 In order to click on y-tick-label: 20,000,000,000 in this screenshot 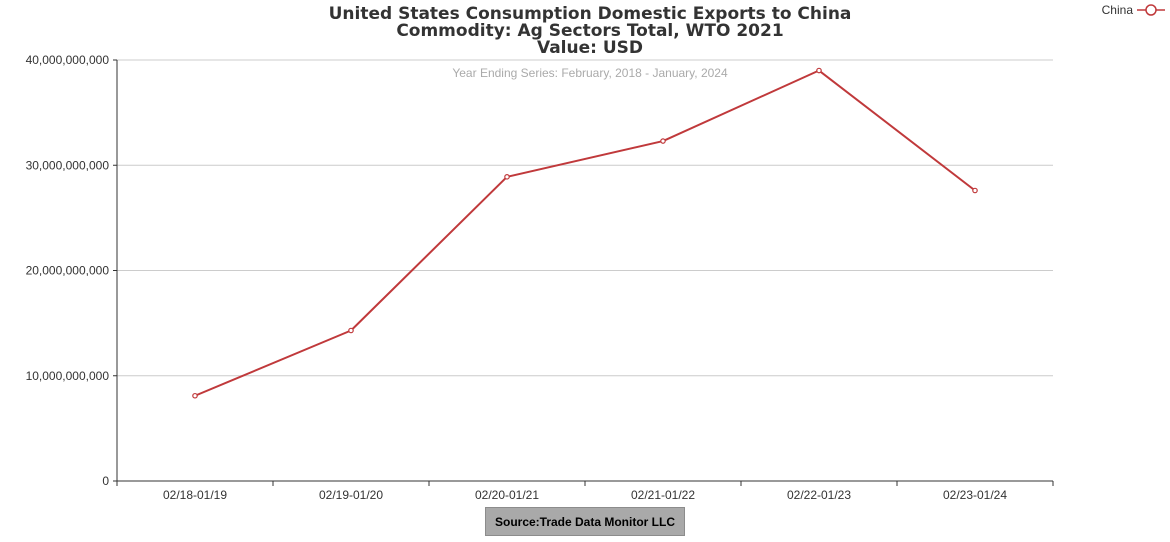, I will do `click(68, 271)`.